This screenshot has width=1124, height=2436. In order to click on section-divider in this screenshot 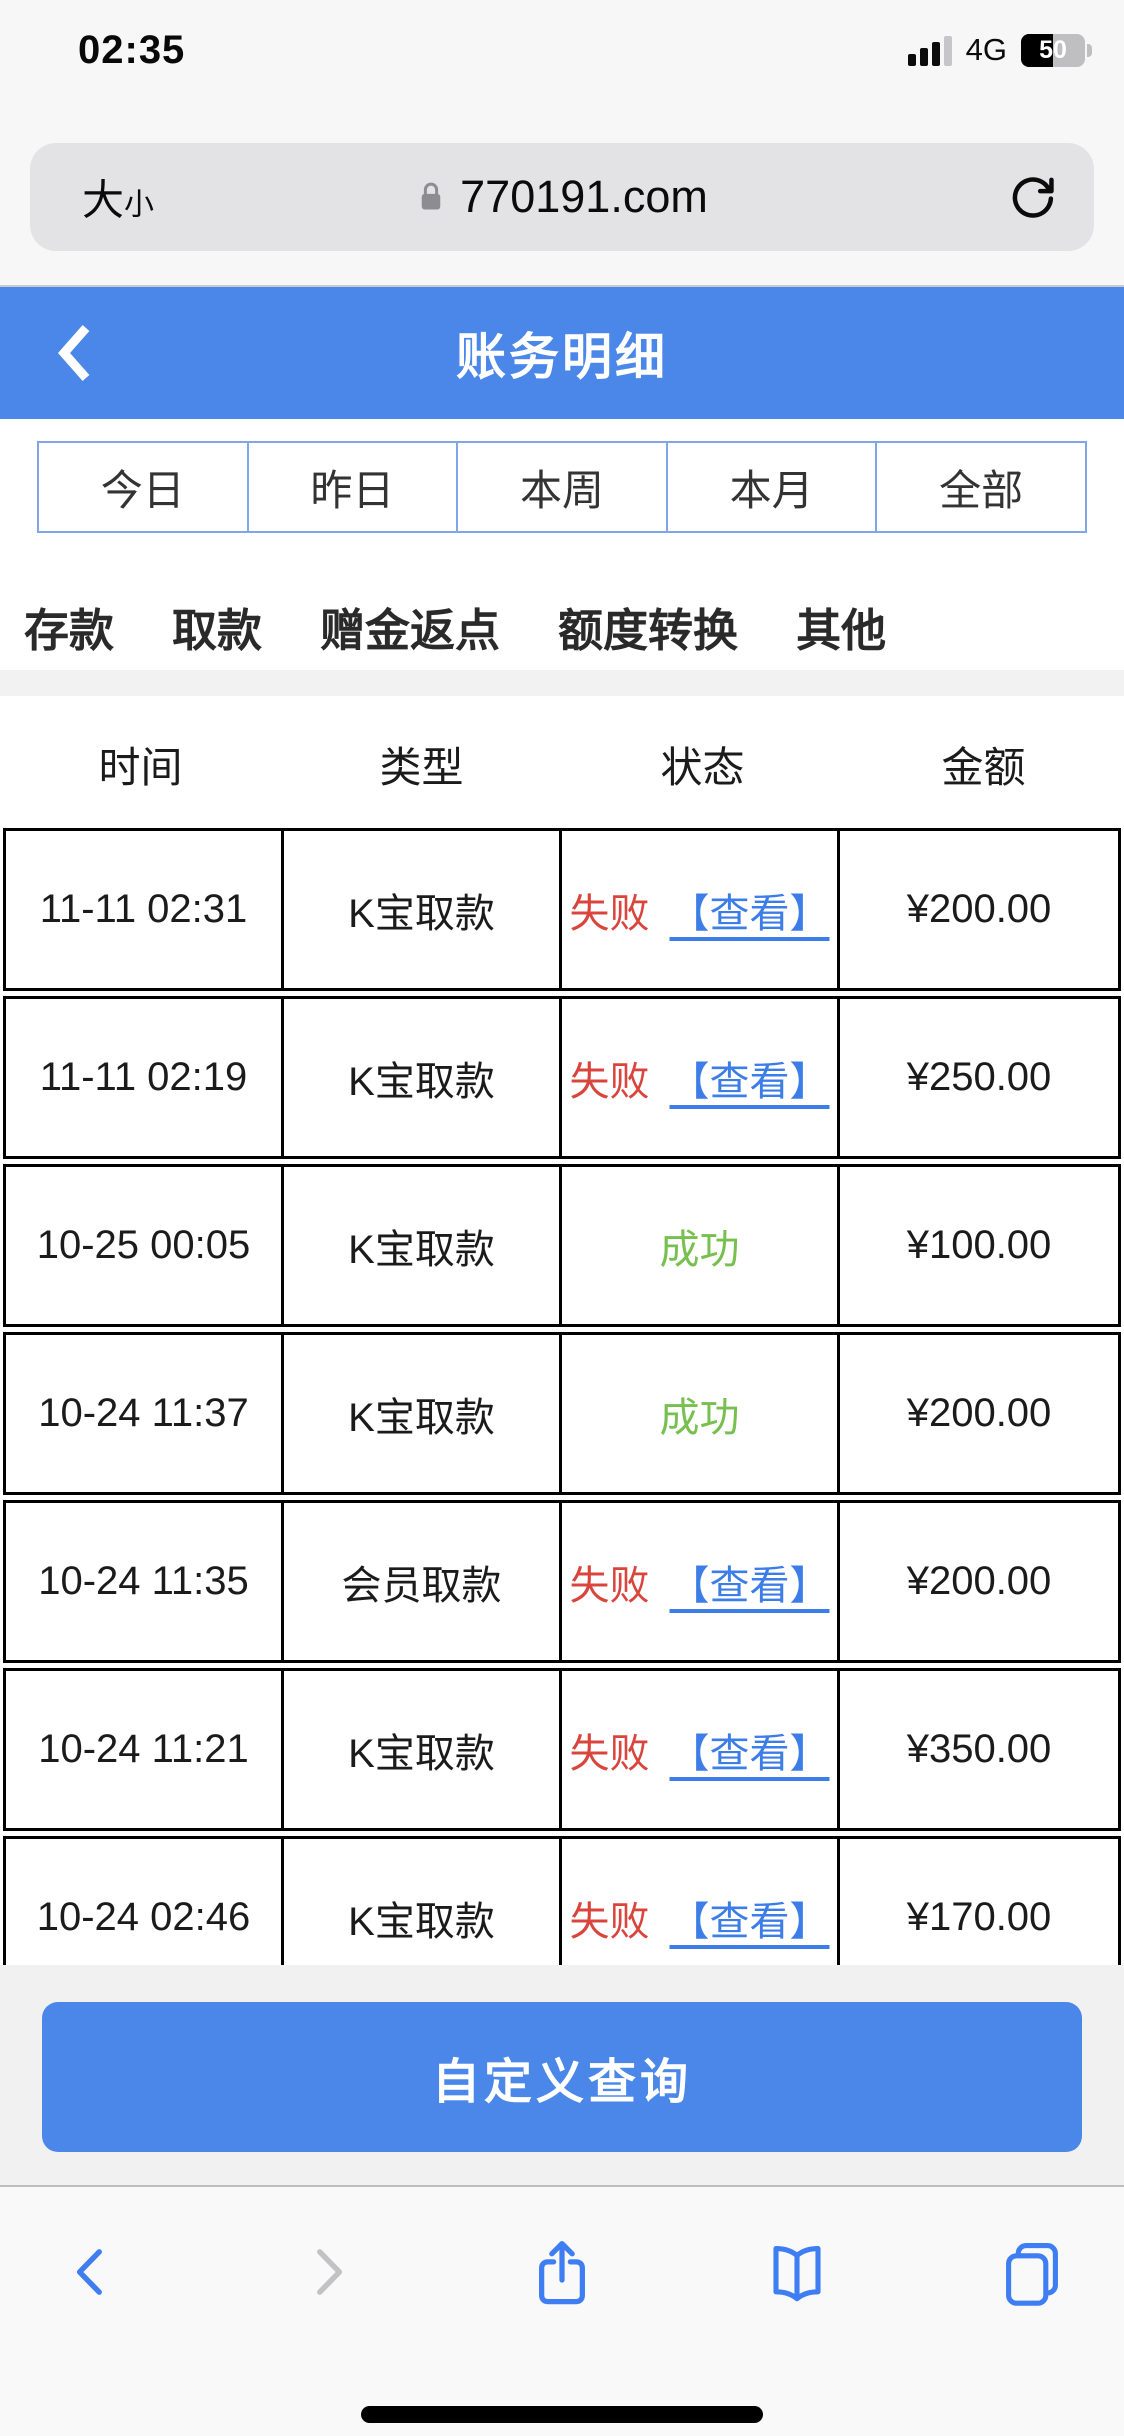, I will do `click(562, 683)`.